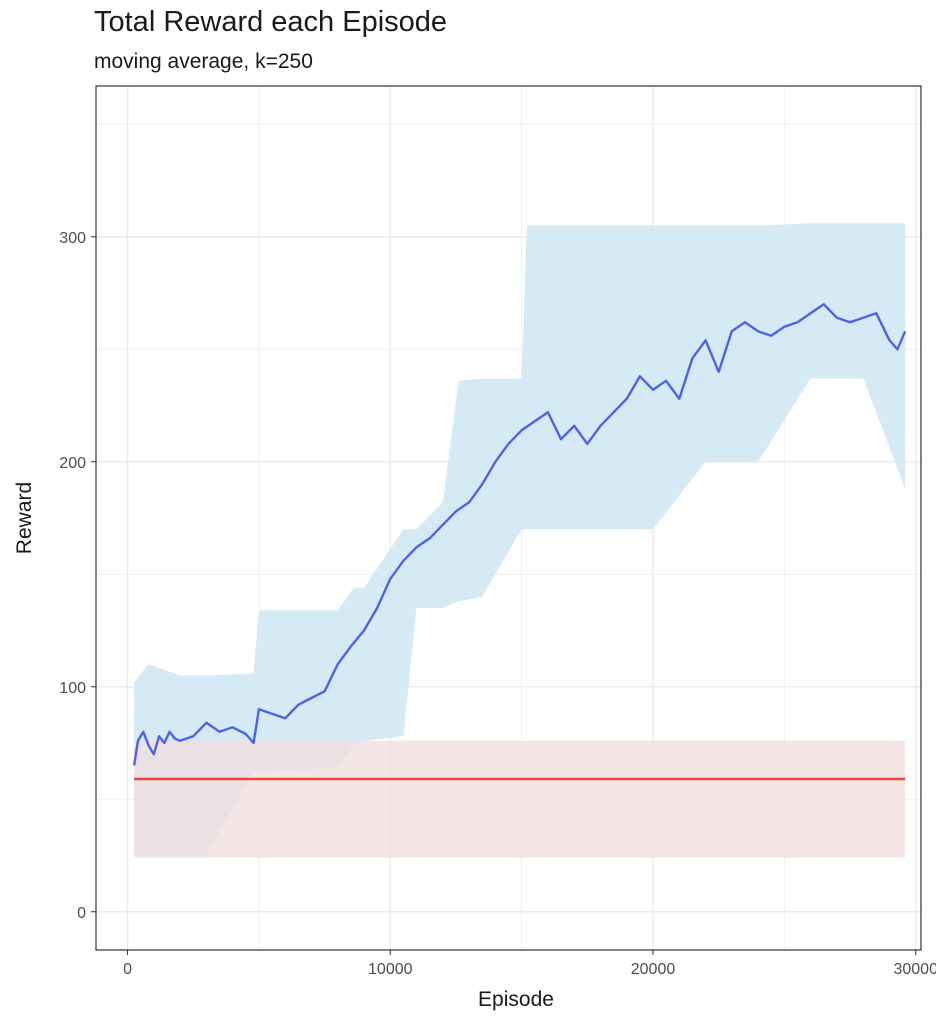 This screenshot has height=1024, width=936. Describe the element at coordinates (81, 913) in the screenshot. I see `y-tick-label: 0` at that location.